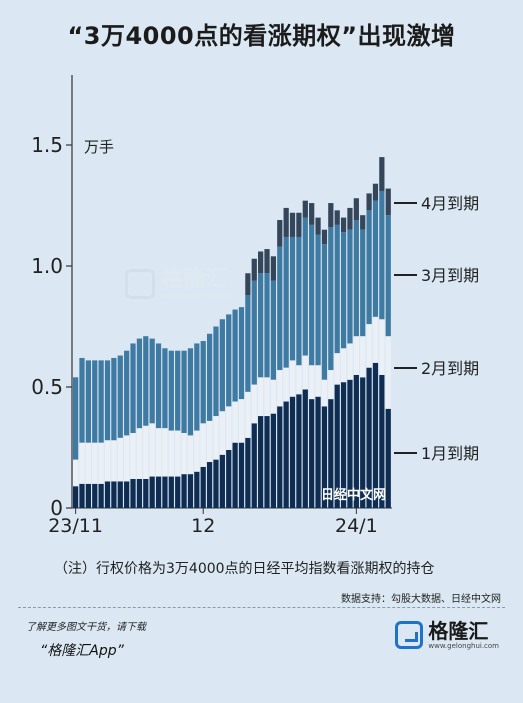 The width and height of the screenshot is (523, 703). What do you see at coordinates (450, 275) in the screenshot?
I see `label-mar: 3月到期` at bounding box center [450, 275].